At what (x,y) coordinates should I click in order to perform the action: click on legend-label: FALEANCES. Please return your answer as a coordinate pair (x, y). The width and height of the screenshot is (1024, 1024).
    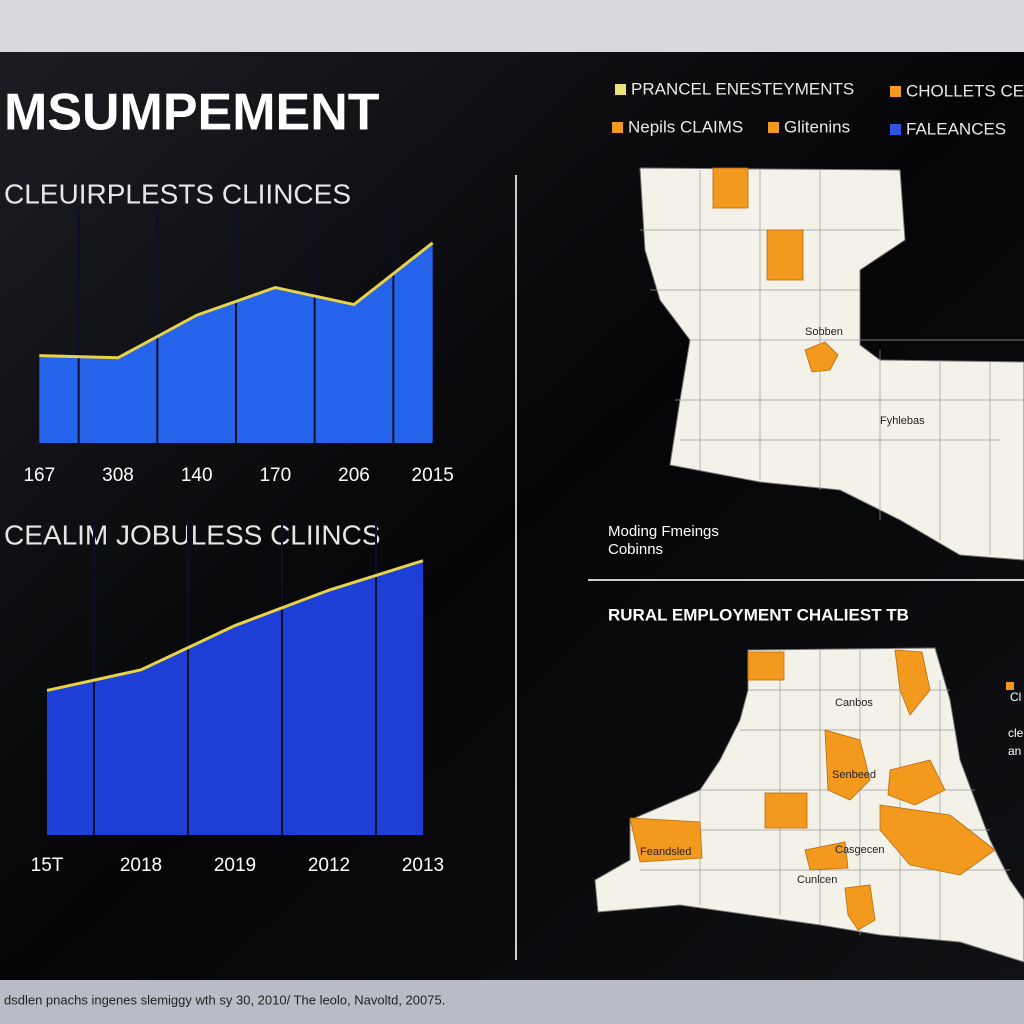
    Looking at the image, I should click on (956, 128).